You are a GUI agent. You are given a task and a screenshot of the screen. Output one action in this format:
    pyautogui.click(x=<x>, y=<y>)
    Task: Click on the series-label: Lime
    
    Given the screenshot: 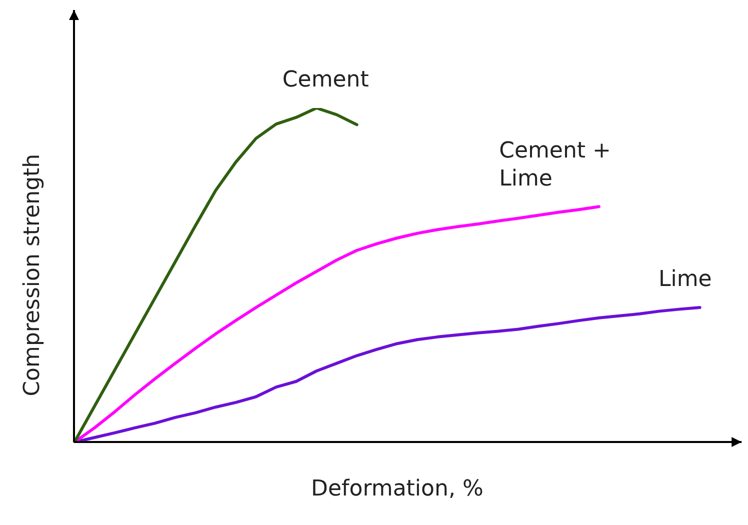 What is the action you would take?
    pyautogui.click(x=685, y=279)
    